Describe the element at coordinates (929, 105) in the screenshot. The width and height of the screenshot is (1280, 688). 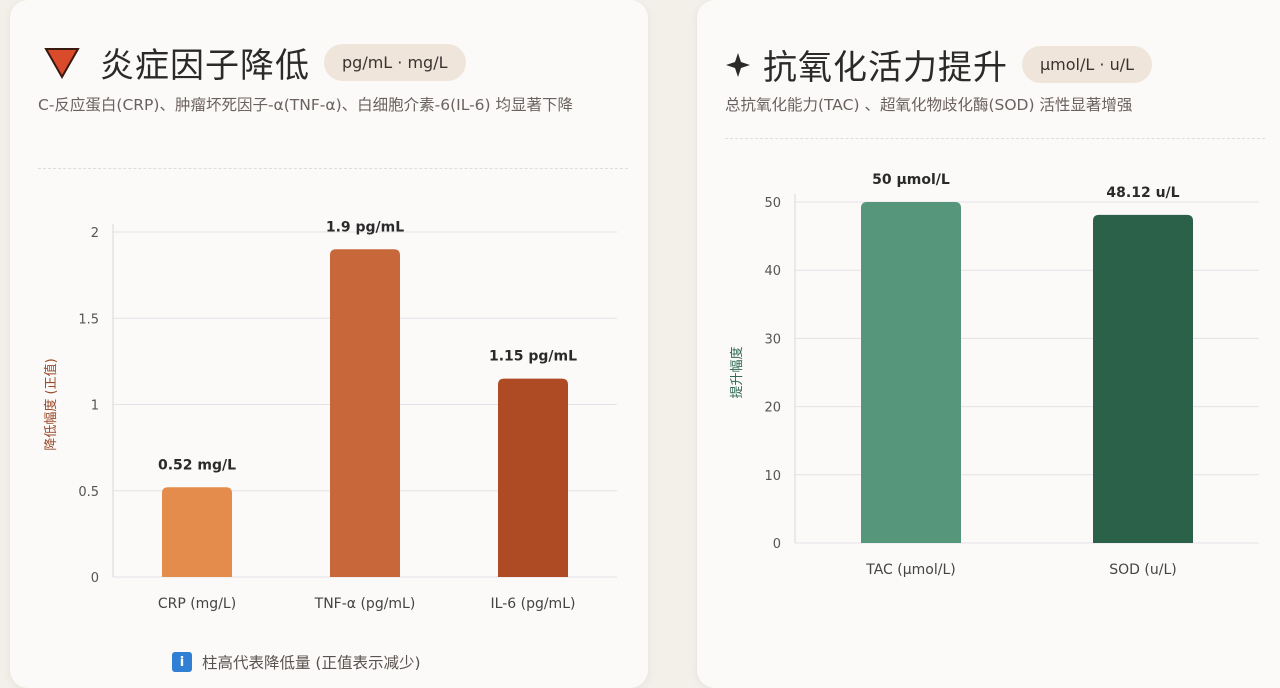
I see `antioxidant-description: 总抗氧化能力(TAC) 、超氧化物歧化酶(SOD) 活性显著增强` at that location.